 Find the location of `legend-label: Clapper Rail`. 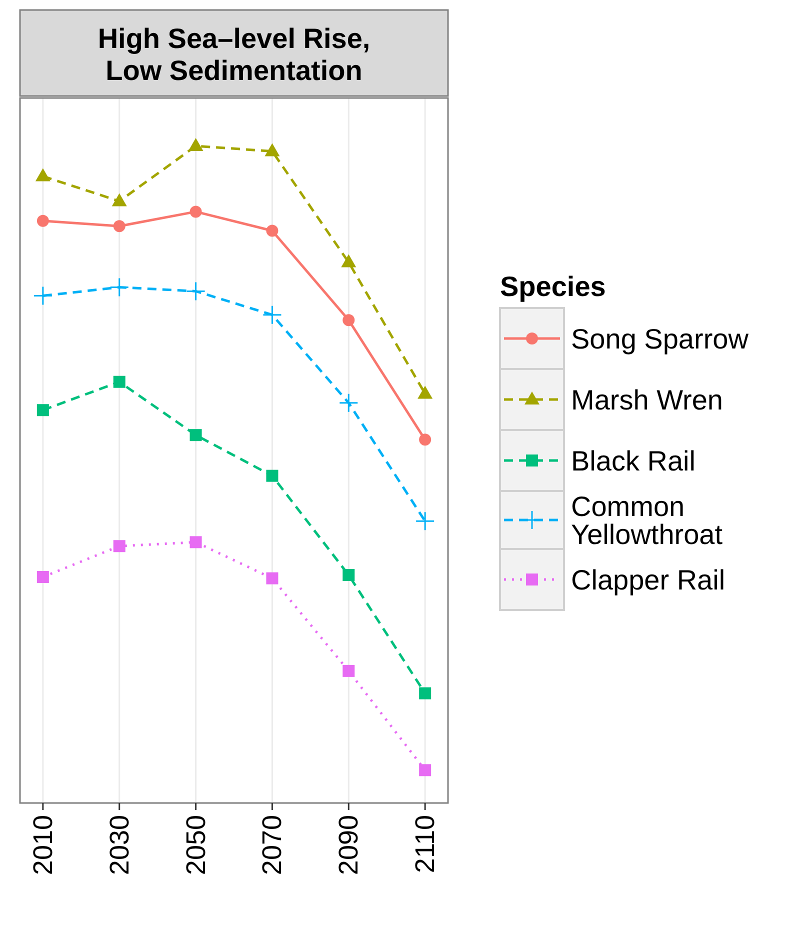

legend-label: Clapper Rail is located at coordinates (648, 579).